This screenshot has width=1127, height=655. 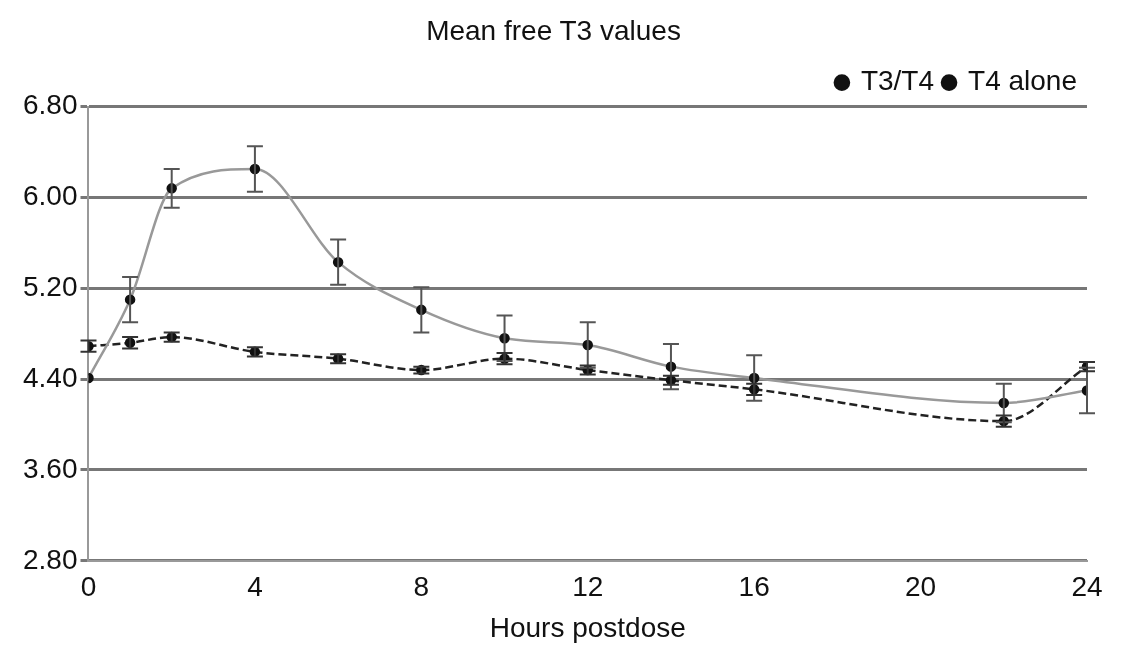 What do you see at coordinates (1087, 587) in the screenshot?
I see `x-tick-label: 24` at bounding box center [1087, 587].